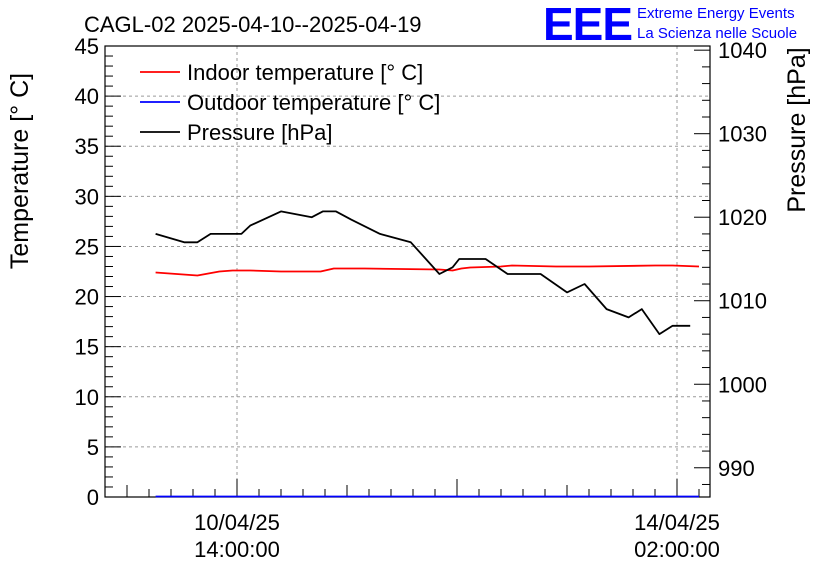 This screenshot has width=836, height=572. I want to click on left-tick-label: 15, so click(87, 347).